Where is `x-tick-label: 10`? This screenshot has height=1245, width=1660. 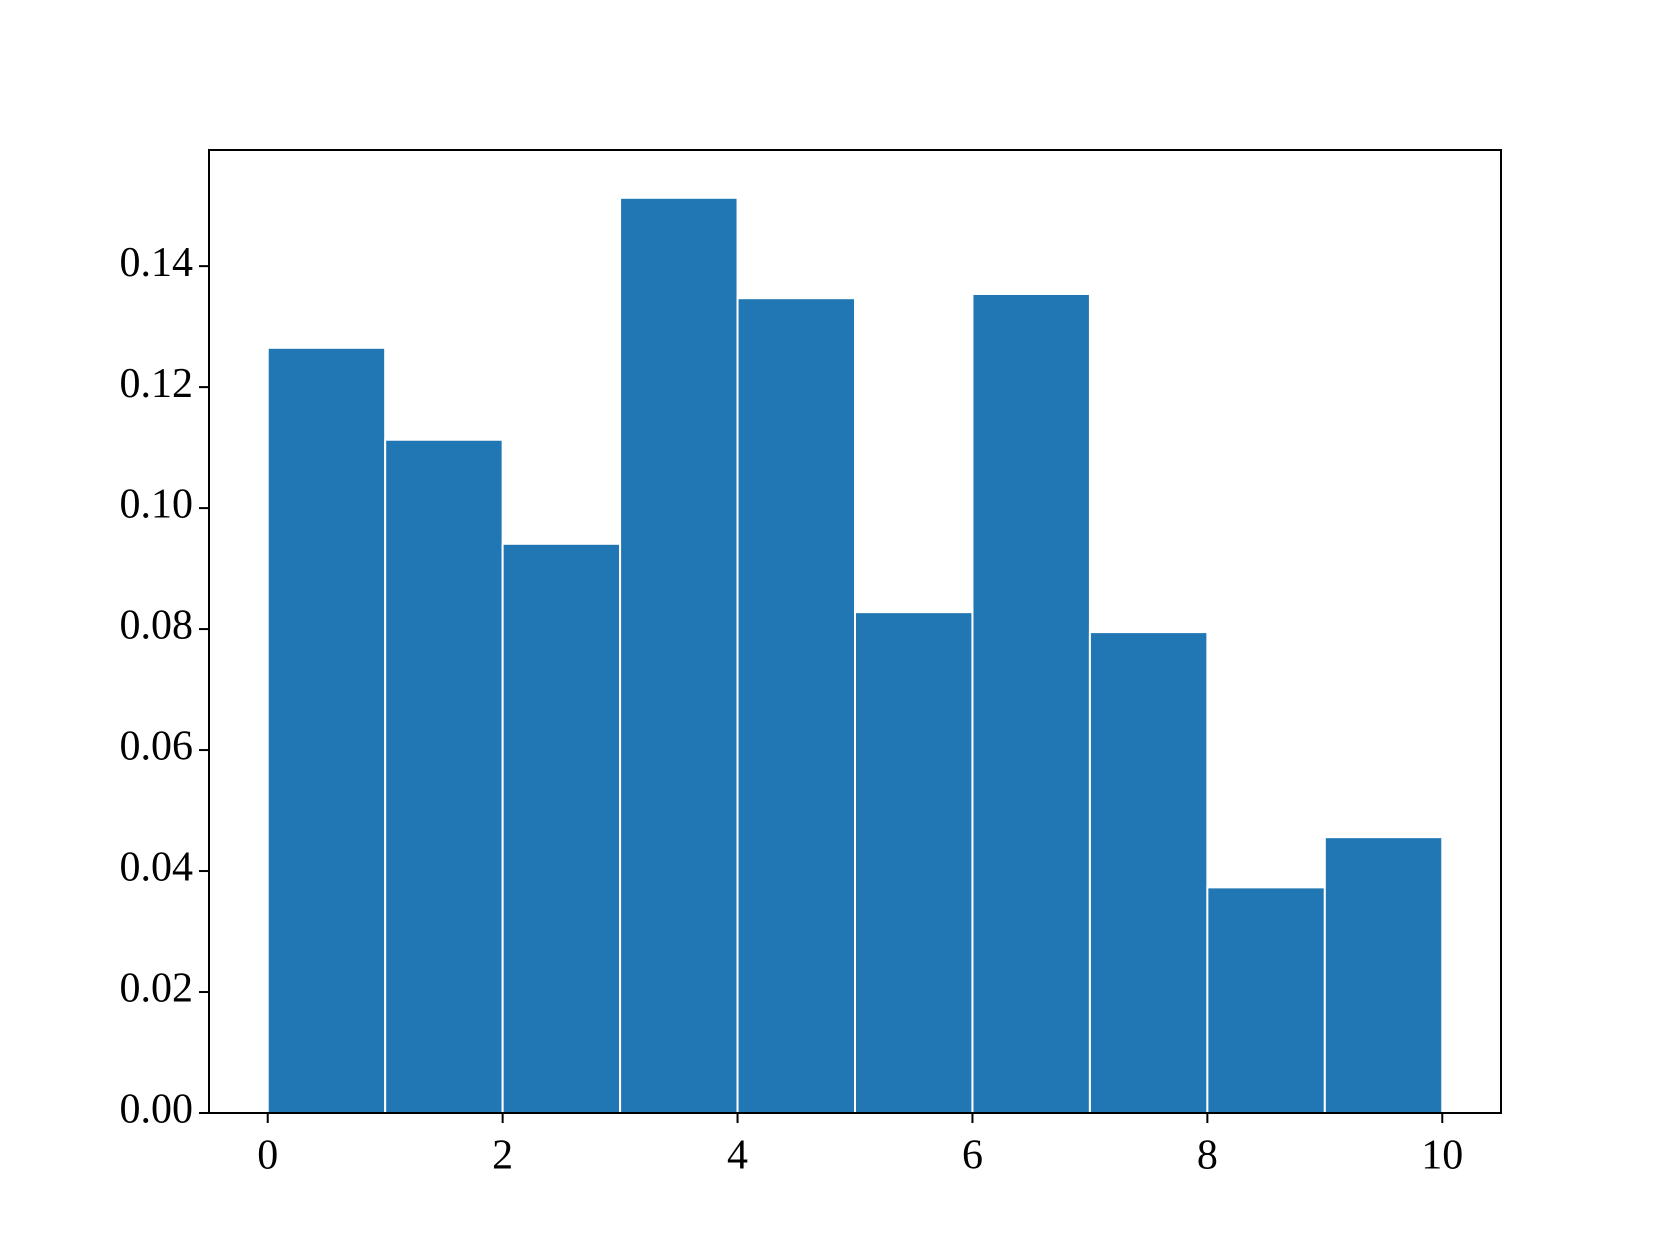
x-tick-label: 10 is located at coordinates (1442, 1156).